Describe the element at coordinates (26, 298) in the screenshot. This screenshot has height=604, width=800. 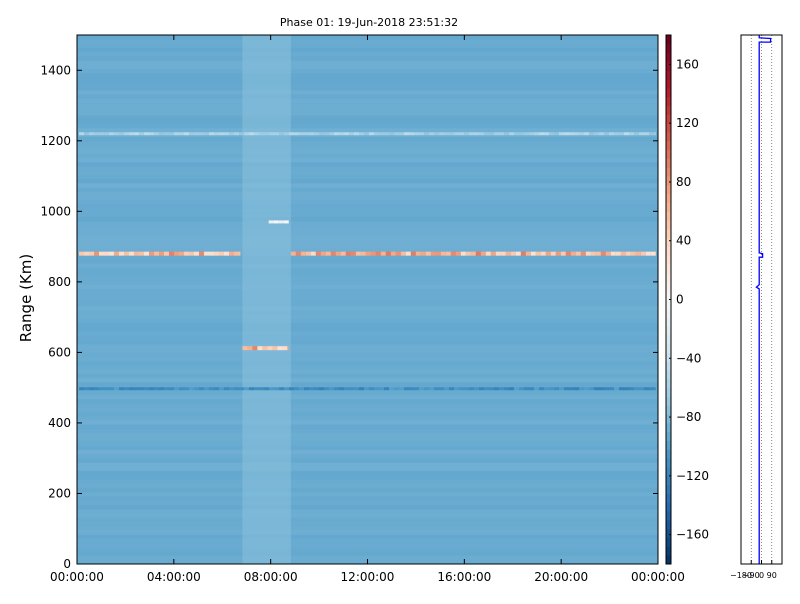
I see `y-axis-label: Range (Km)` at that location.